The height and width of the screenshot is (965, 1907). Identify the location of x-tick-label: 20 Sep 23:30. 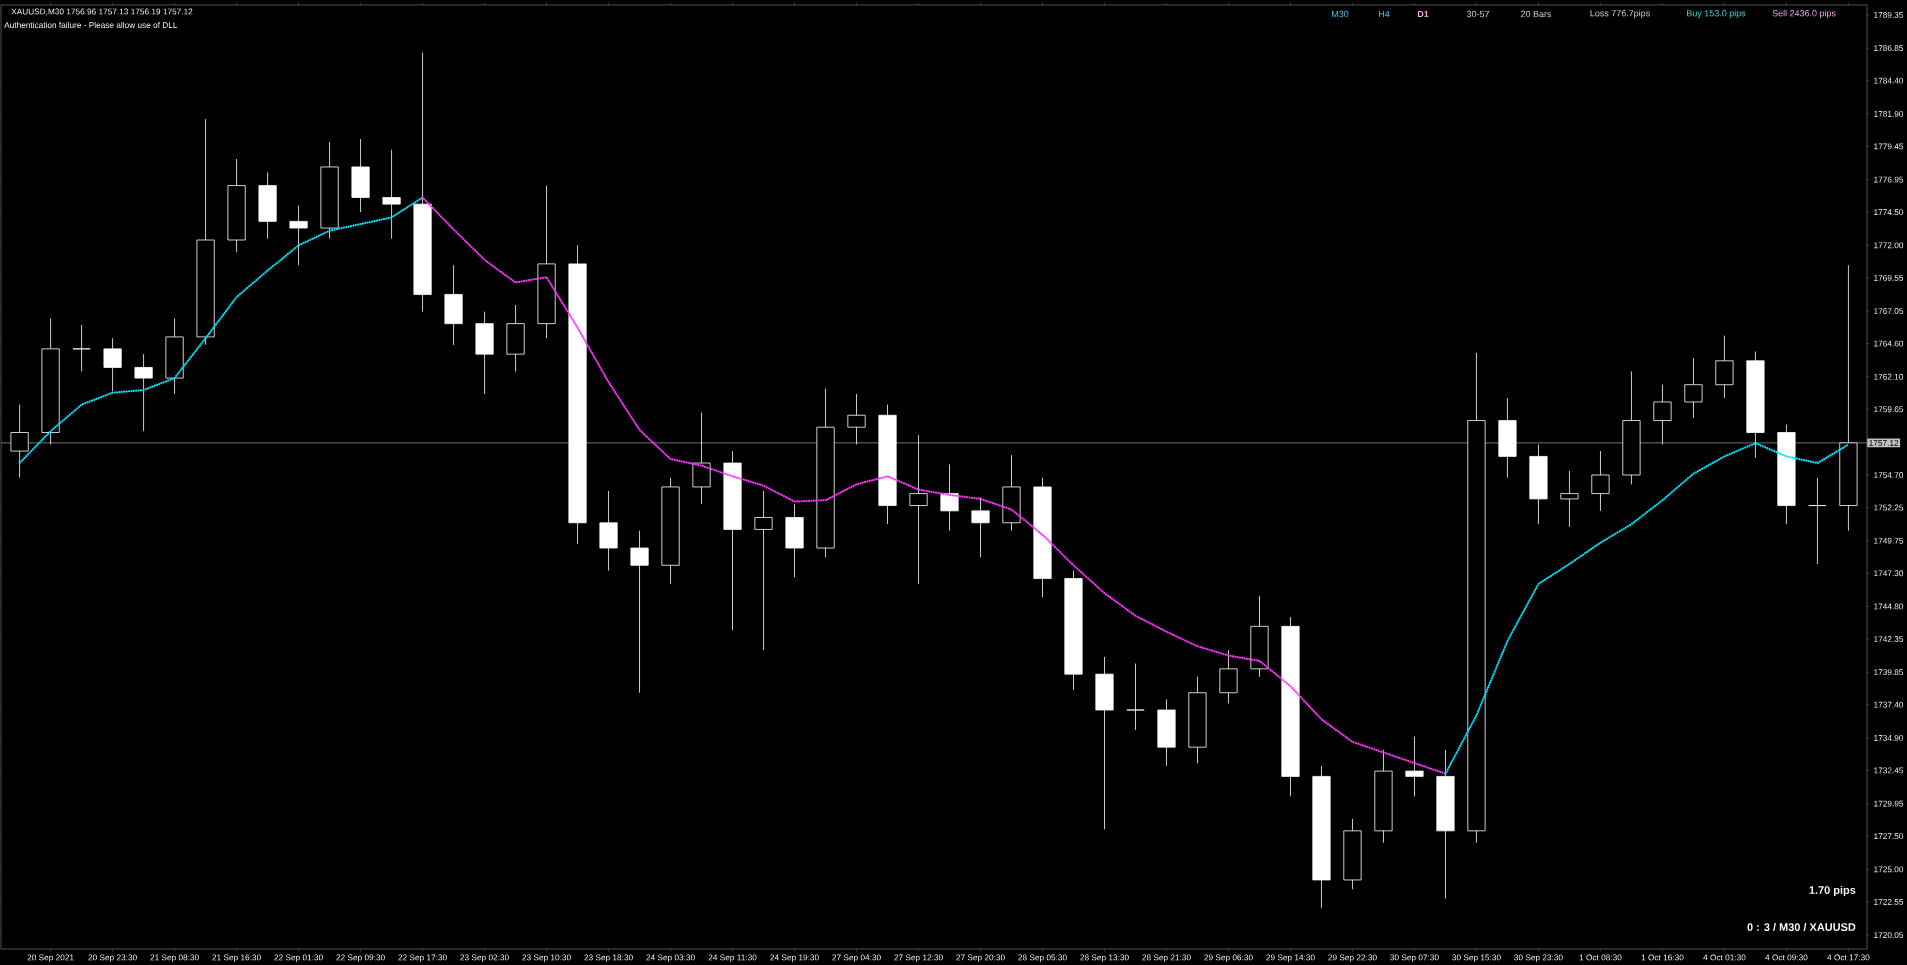
(112, 958).